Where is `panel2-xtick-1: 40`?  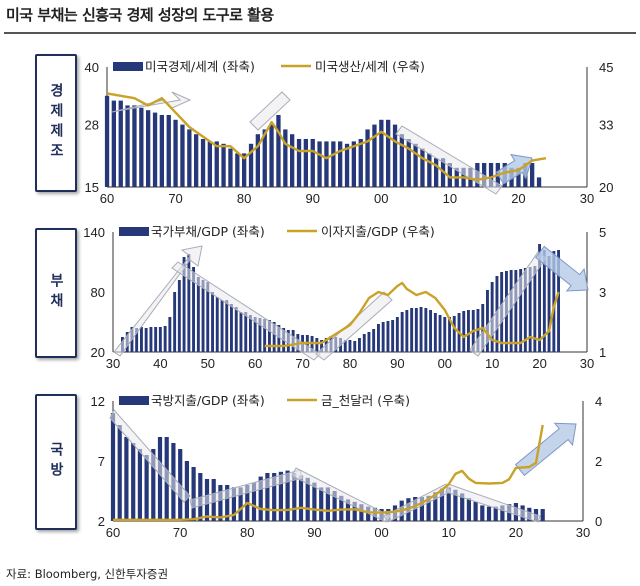 panel2-xtick-1: 40 is located at coordinates (160, 363).